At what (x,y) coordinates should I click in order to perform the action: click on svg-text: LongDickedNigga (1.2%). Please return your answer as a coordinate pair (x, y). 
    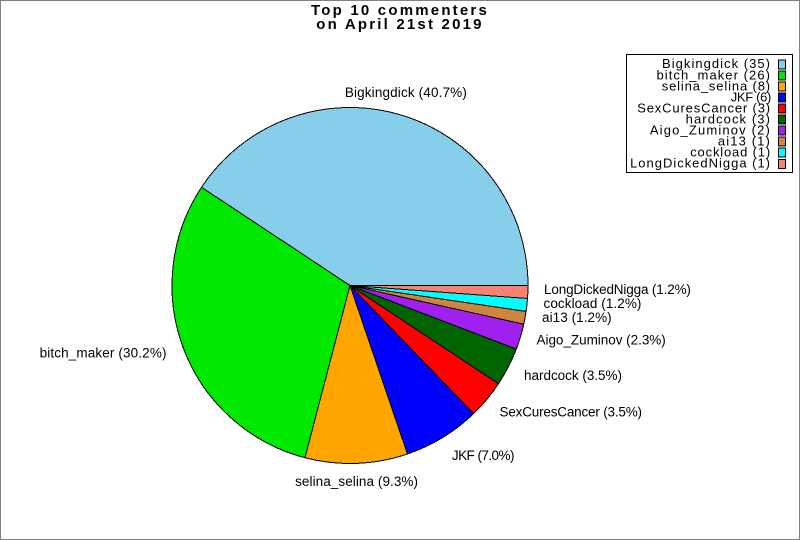
    Looking at the image, I should click on (617, 289).